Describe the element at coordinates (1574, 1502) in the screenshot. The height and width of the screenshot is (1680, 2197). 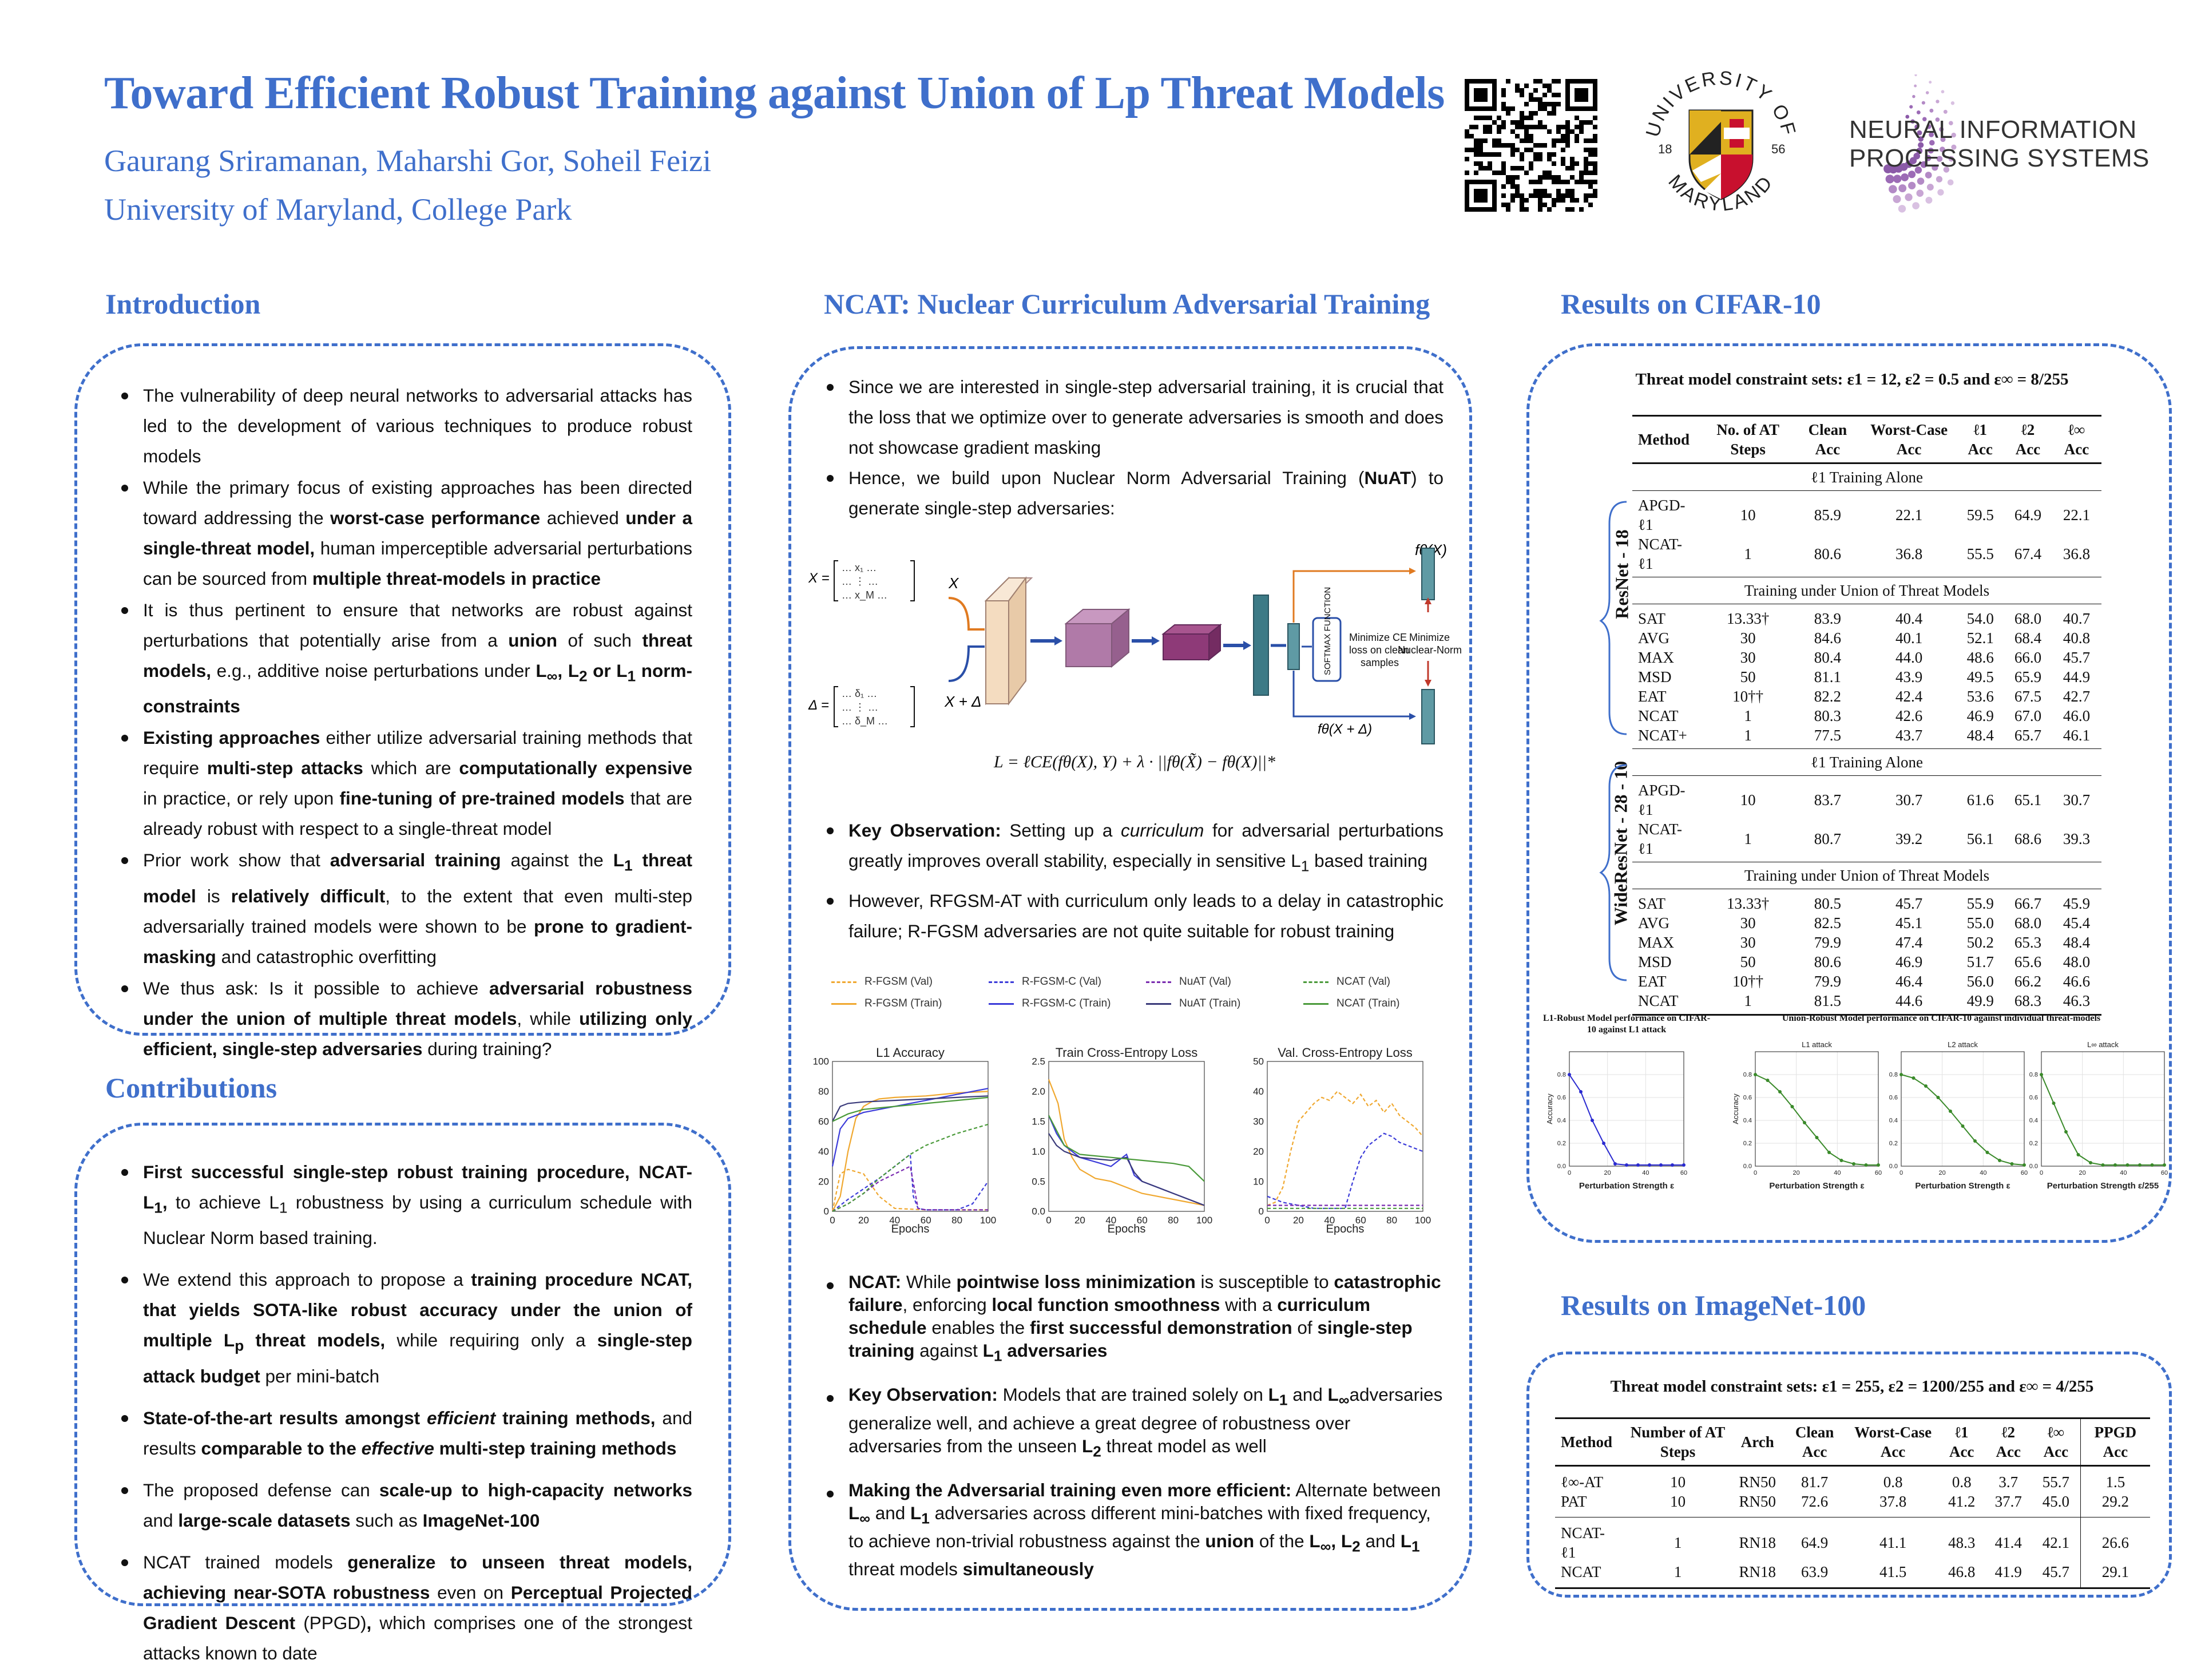
I see `table-cell: PAT` at that location.